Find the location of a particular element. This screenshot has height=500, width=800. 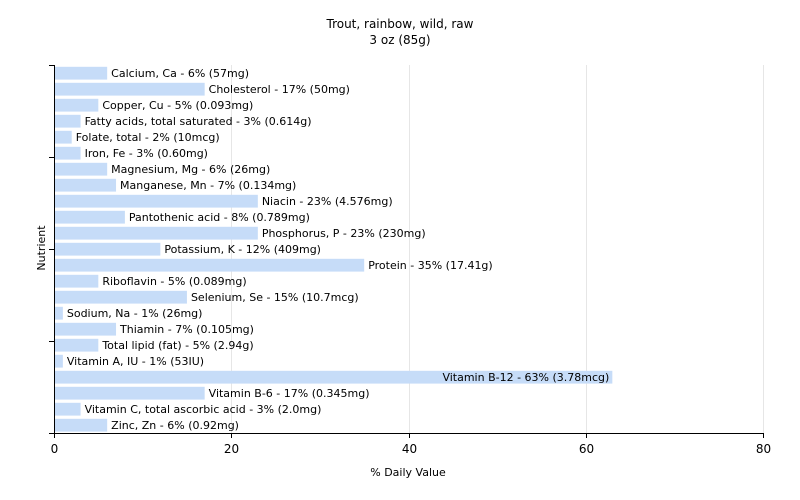

bar-label: Copper, Cu - 5% (0.093mg) is located at coordinates (177, 105).